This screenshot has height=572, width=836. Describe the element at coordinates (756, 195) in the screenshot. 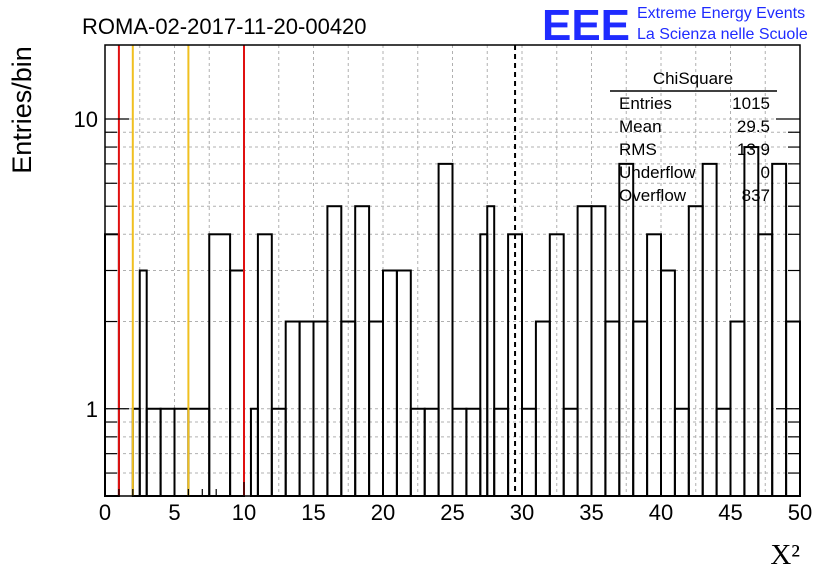

I see `stats-value-overflow: 837` at that location.